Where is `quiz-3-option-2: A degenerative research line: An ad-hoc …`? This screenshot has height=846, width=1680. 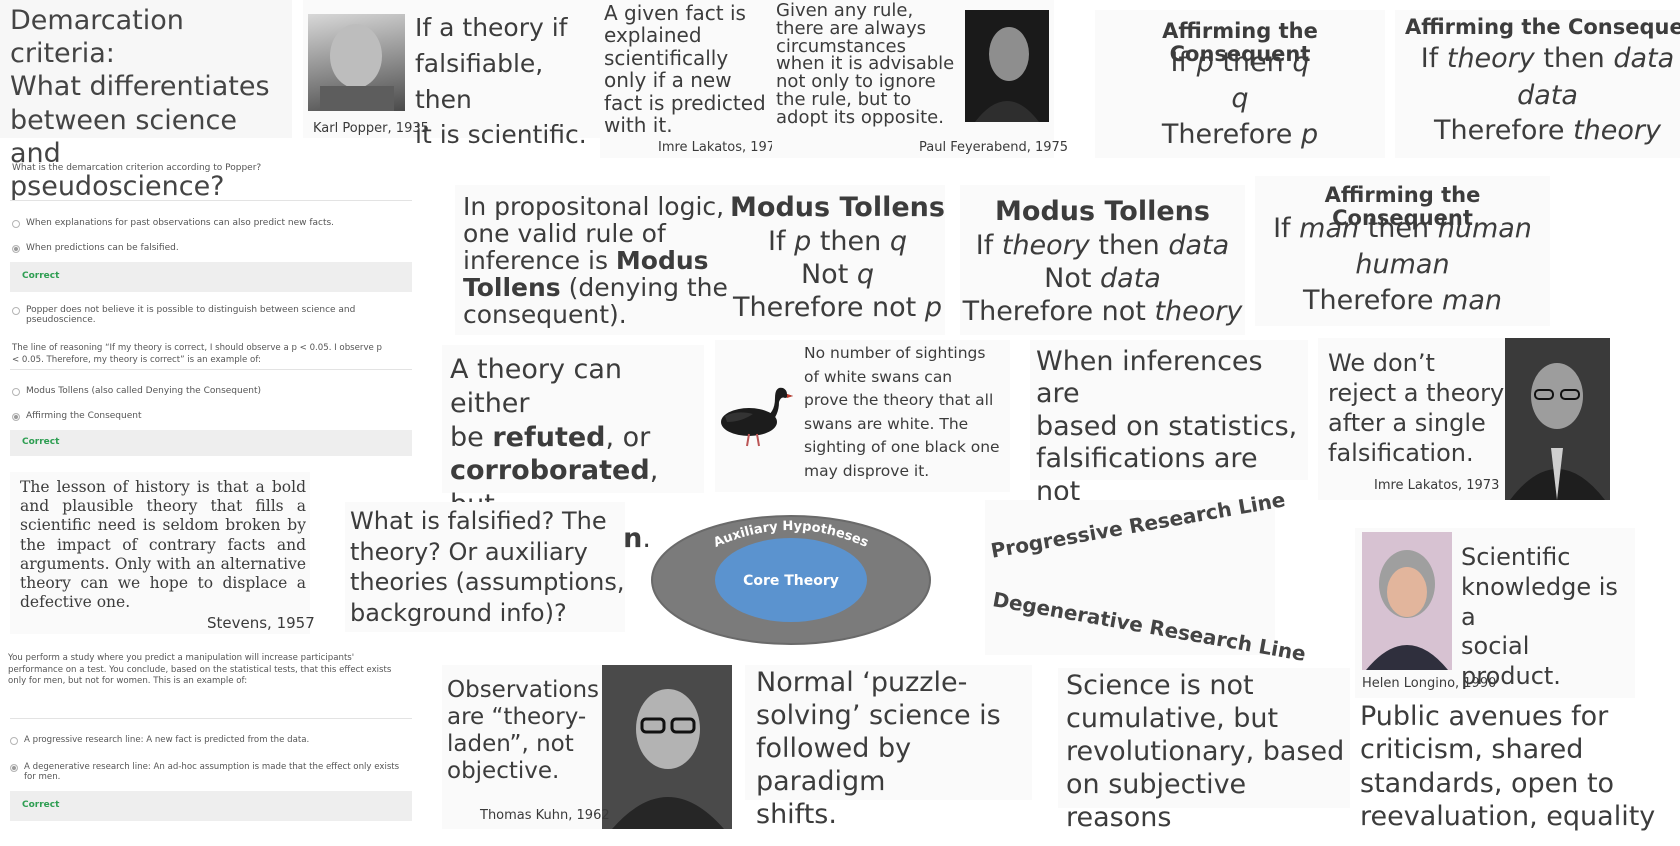 quiz-3-option-2: A degenerative research line: An ad-hoc … is located at coordinates (205, 772).